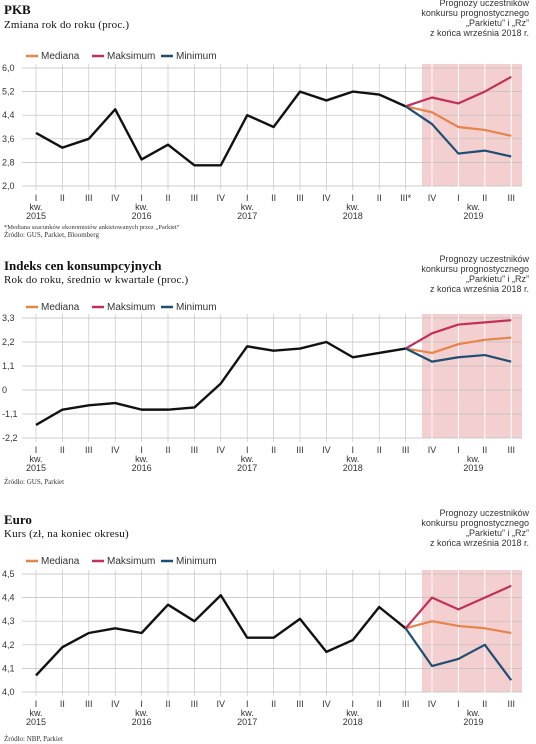  What do you see at coordinates (96, 280) in the screenshot?
I see `chart-subtitle: Rok do roku, średnio w kwartale (proc.)` at bounding box center [96, 280].